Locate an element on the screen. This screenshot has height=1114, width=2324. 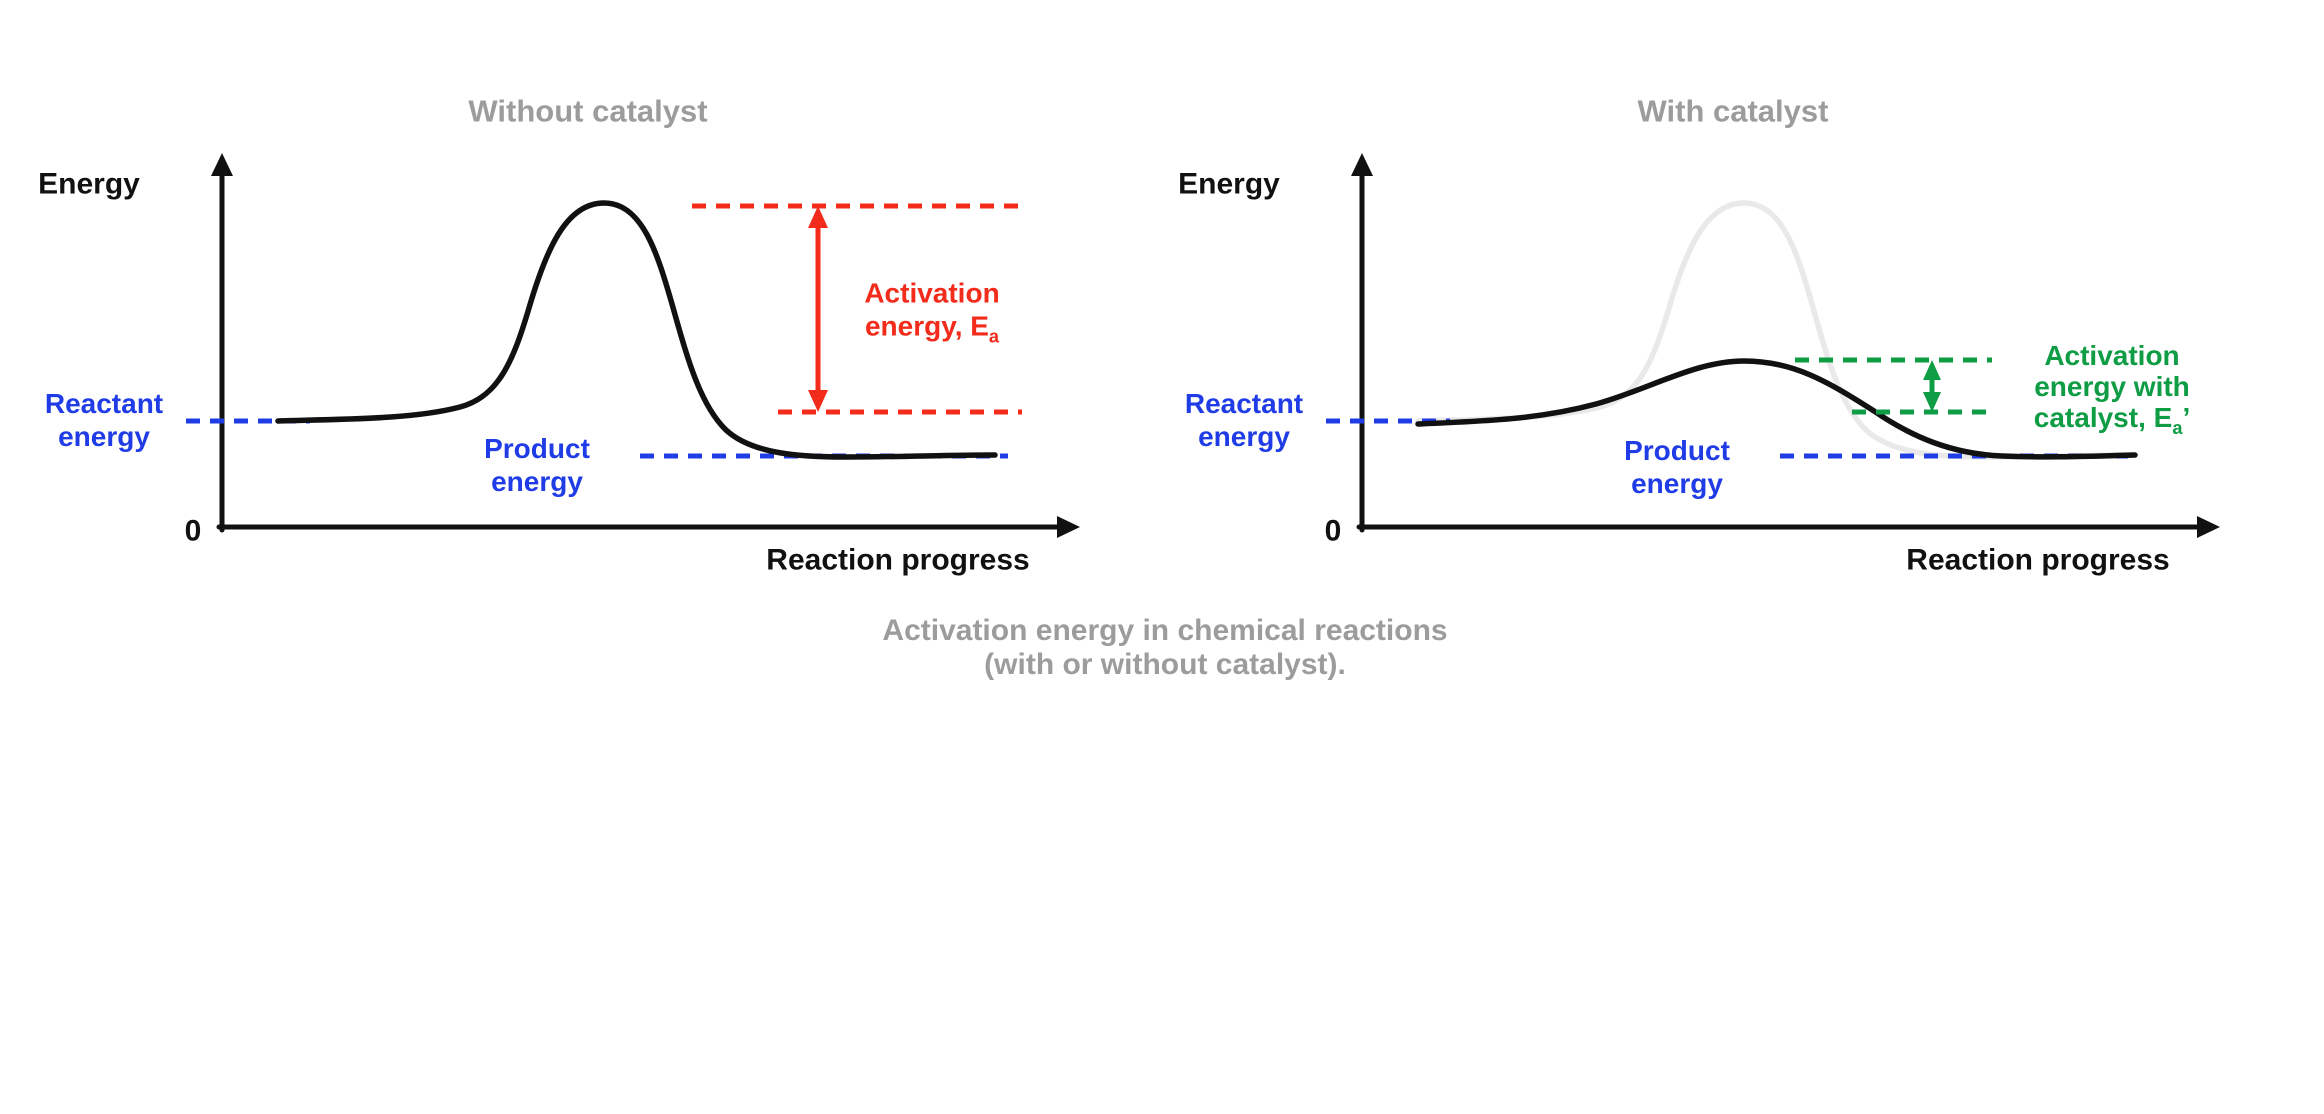
label-line: energy, Ea is located at coordinates (931, 332).